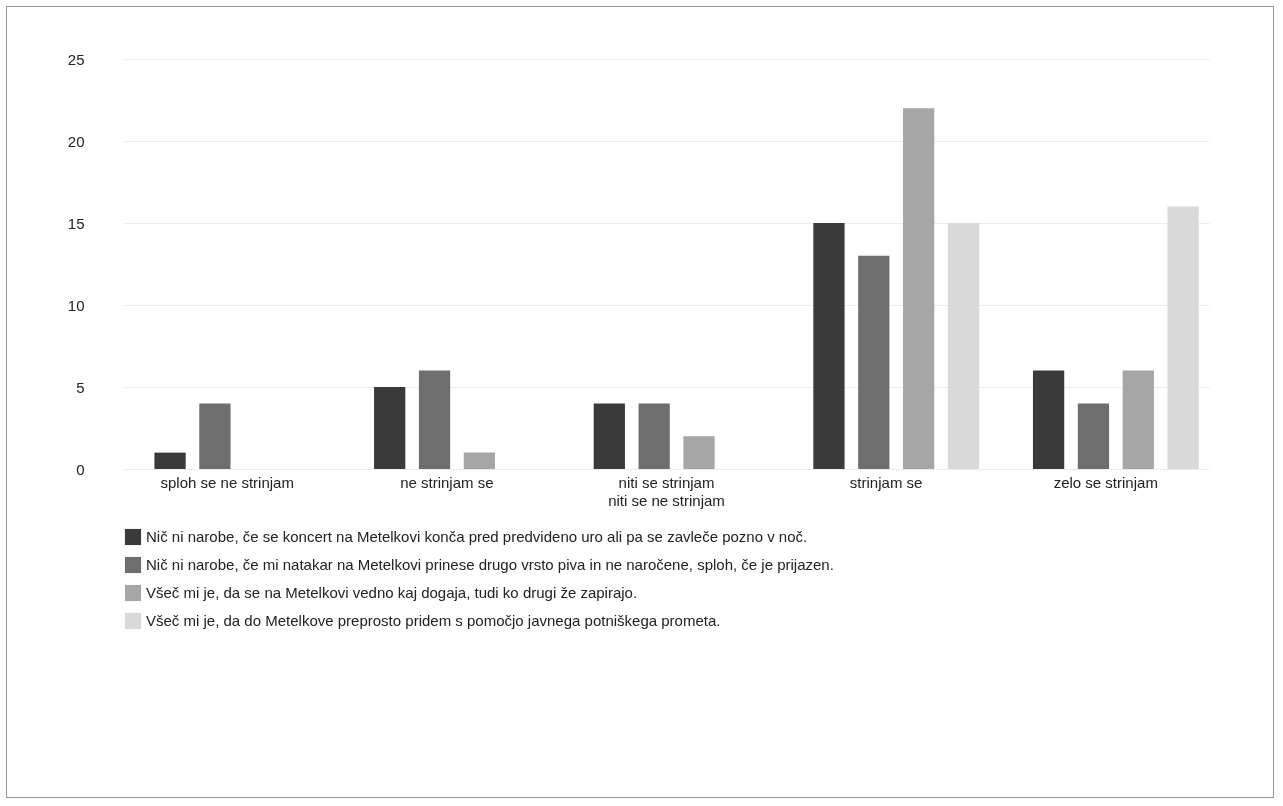  Describe the element at coordinates (666, 491) in the screenshot. I see `x-tick-label: niti se strinjam niti se ne strinjam` at that location.